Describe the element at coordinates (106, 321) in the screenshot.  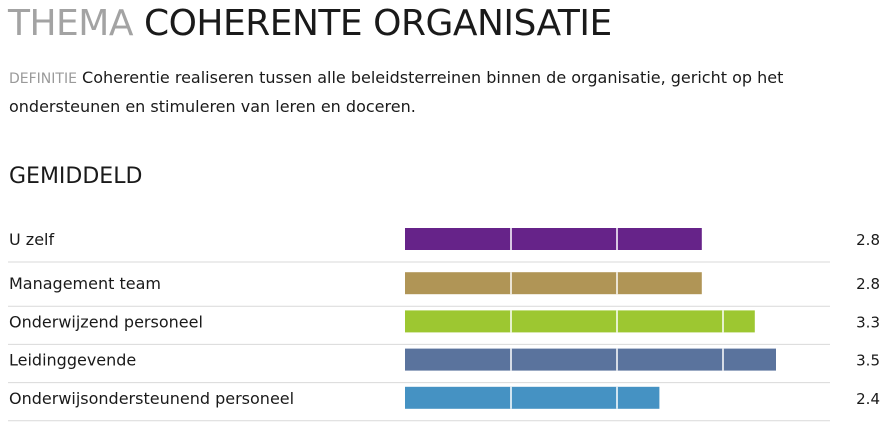
I see `row-label: Onderwijzend personeel` at that location.